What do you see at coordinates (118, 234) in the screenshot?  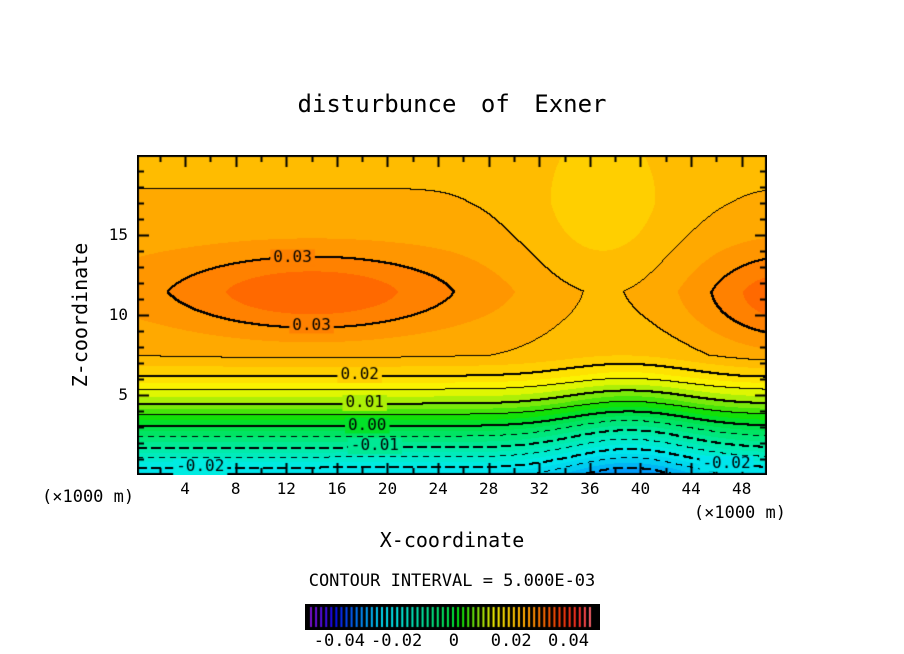 I see `y-tick-label: 15` at bounding box center [118, 234].